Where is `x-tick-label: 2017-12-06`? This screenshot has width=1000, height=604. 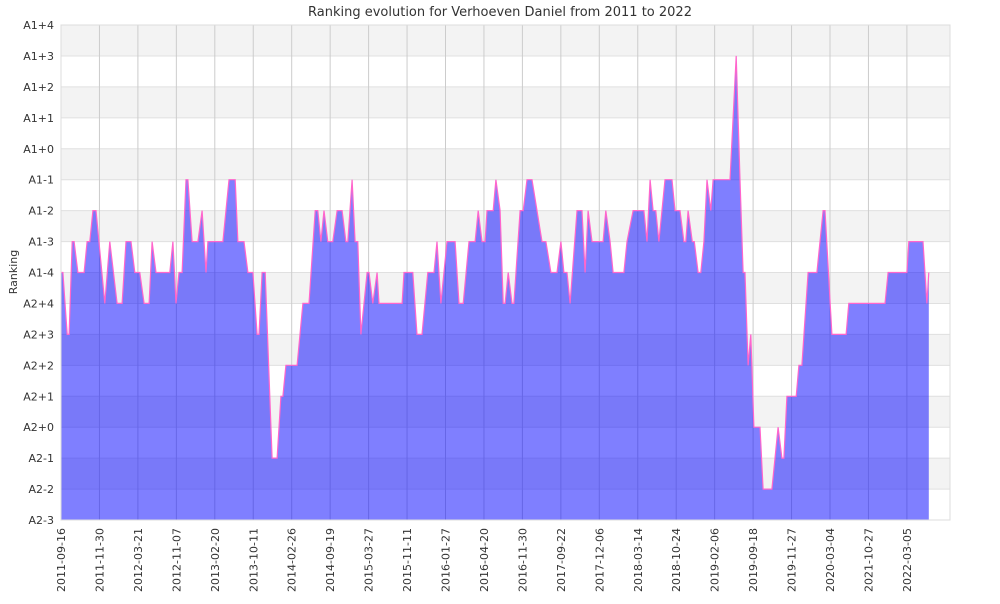
x-tick-label: 2017-12-06 is located at coordinates (599, 560).